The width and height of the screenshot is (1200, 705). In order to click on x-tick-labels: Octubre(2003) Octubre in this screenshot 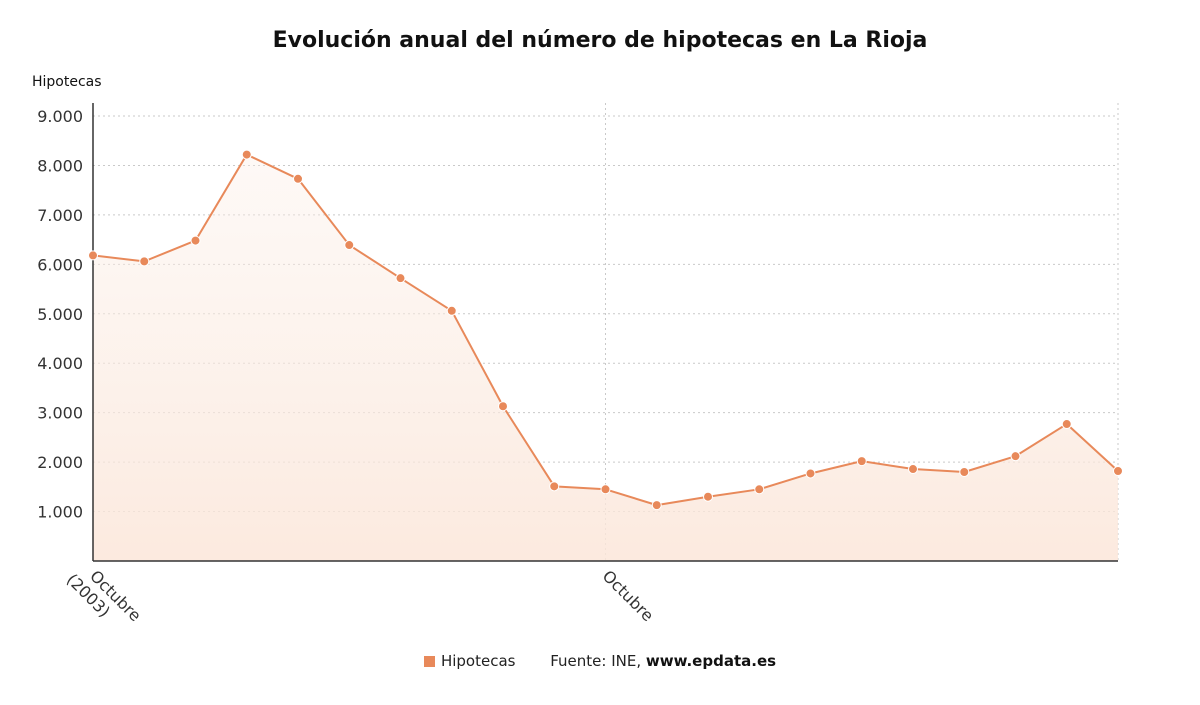, I will do `click(360, 597)`.